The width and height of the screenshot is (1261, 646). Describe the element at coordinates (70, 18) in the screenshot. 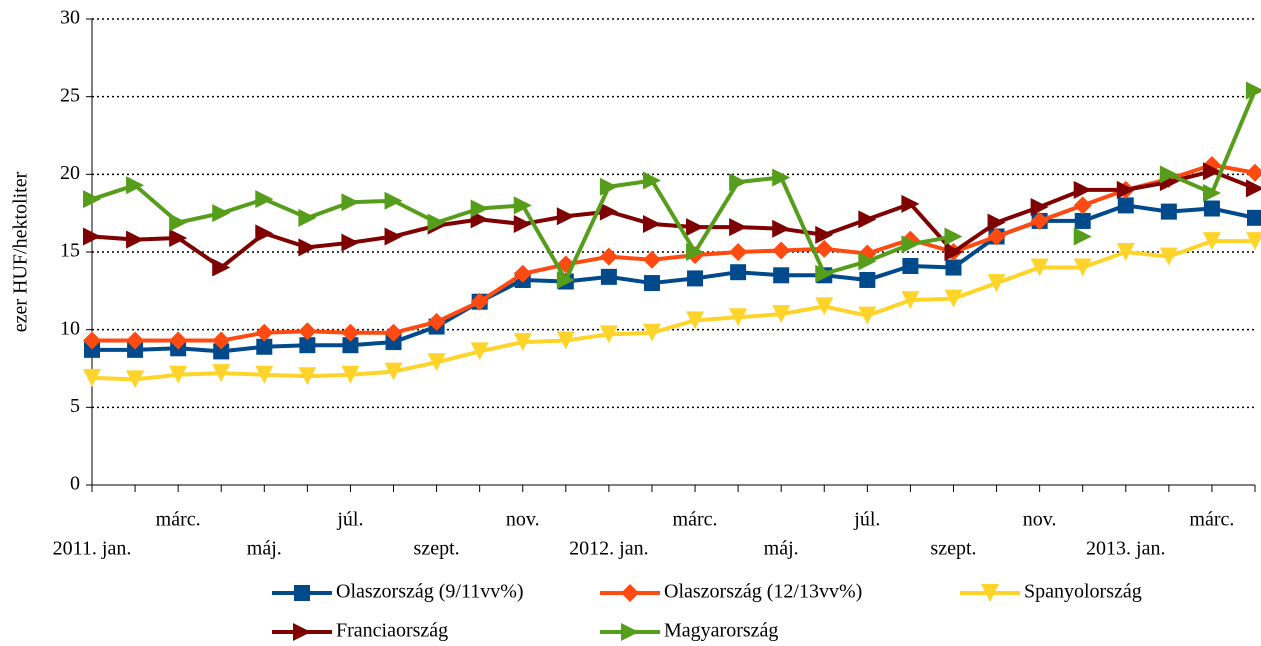

I see `y-tick-label: 30` at that location.